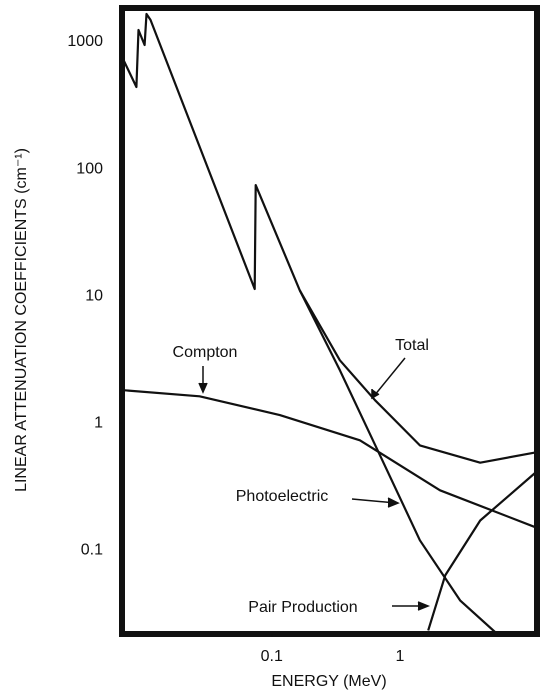  What do you see at coordinates (94, 295) in the screenshot?
I see `y-tick-label: 10` at bounding box center [94, 295].